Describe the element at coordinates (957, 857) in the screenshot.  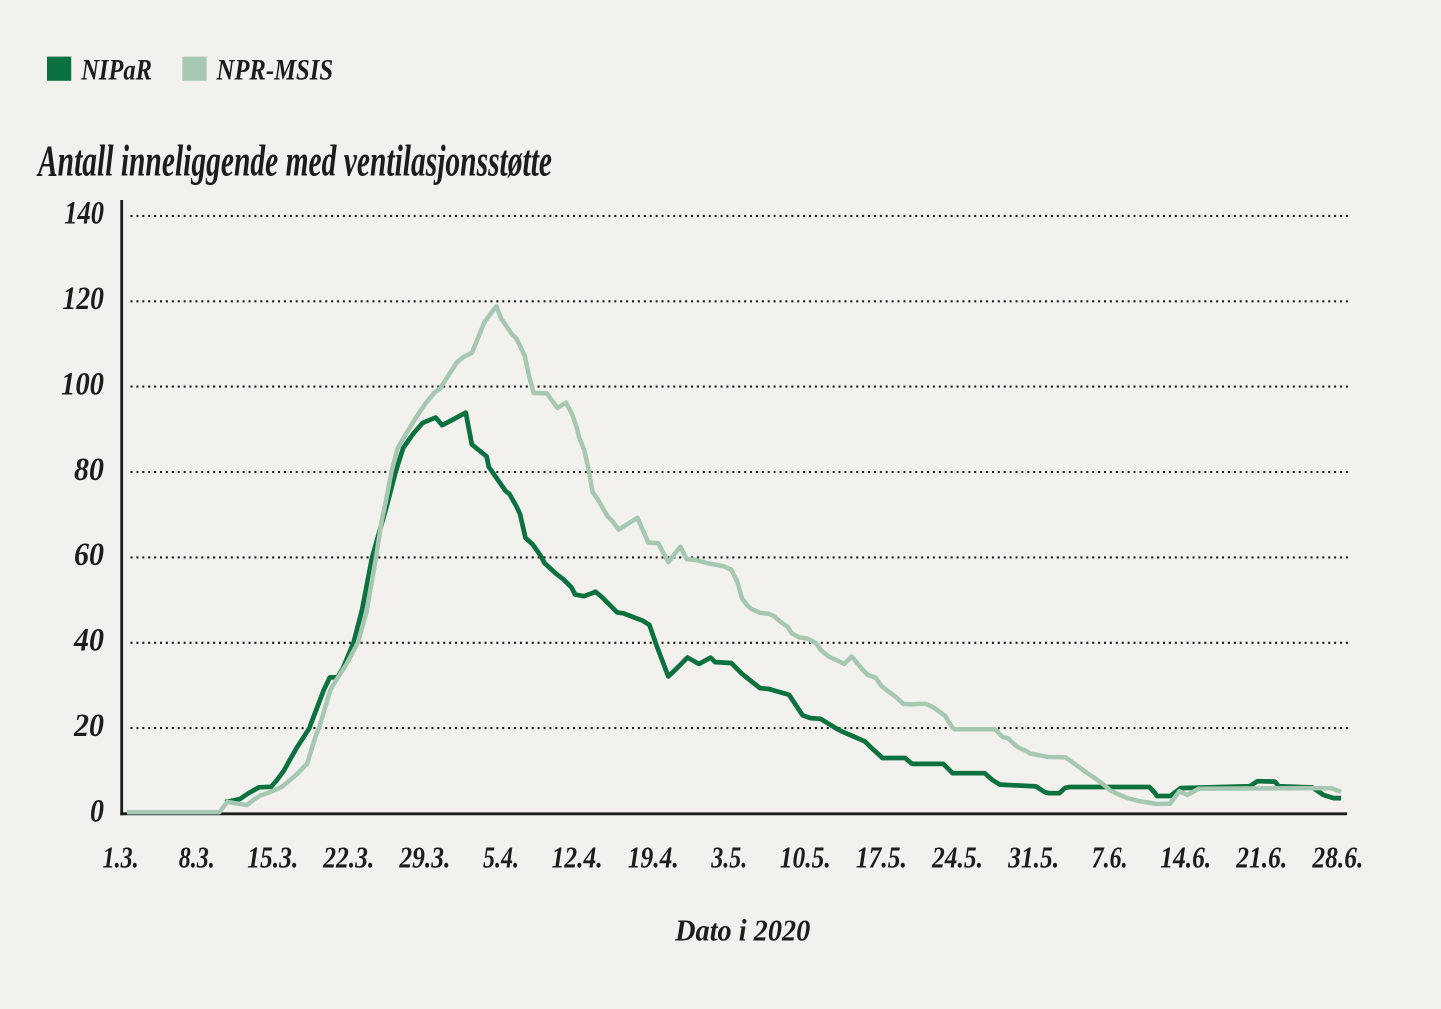
I see `svg-text: 24.5.` at that location.